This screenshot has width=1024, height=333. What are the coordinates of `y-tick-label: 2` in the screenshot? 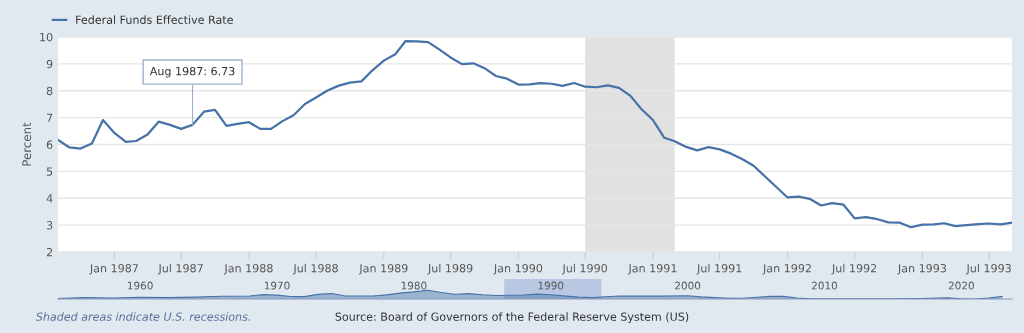 It's located at (49, 252).